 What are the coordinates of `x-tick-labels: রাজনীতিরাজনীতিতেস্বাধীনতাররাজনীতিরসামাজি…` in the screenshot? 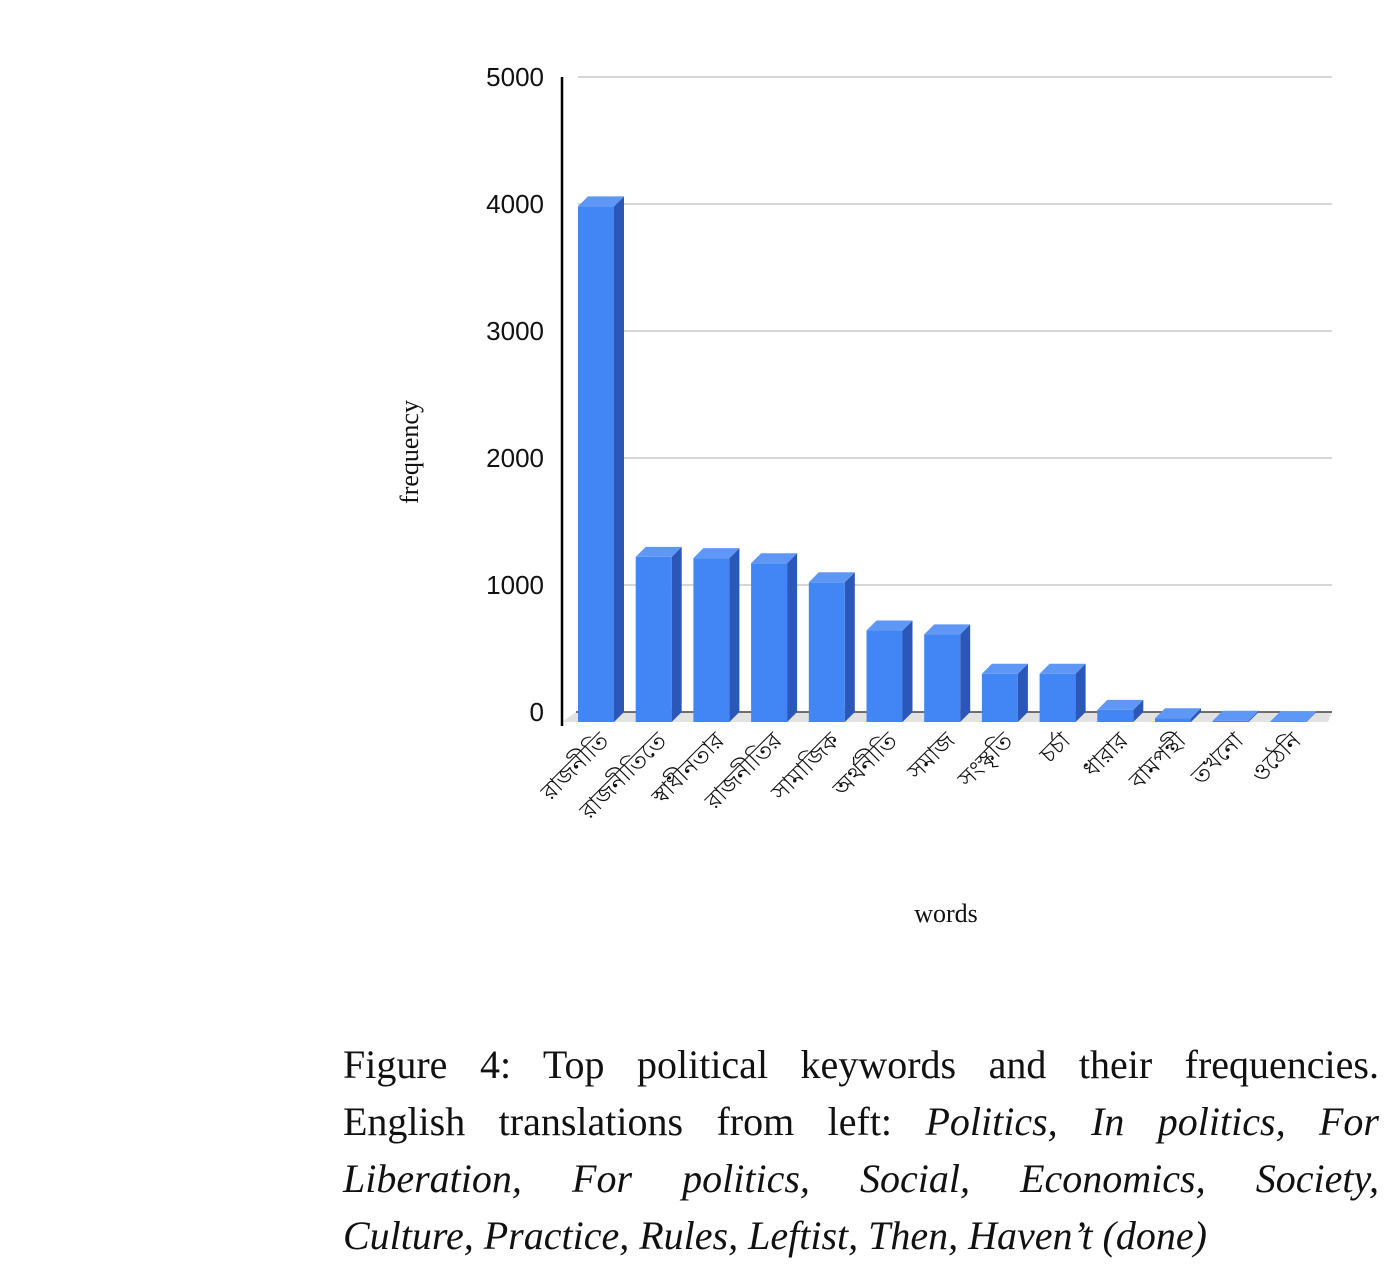 It's located at (920, 776).